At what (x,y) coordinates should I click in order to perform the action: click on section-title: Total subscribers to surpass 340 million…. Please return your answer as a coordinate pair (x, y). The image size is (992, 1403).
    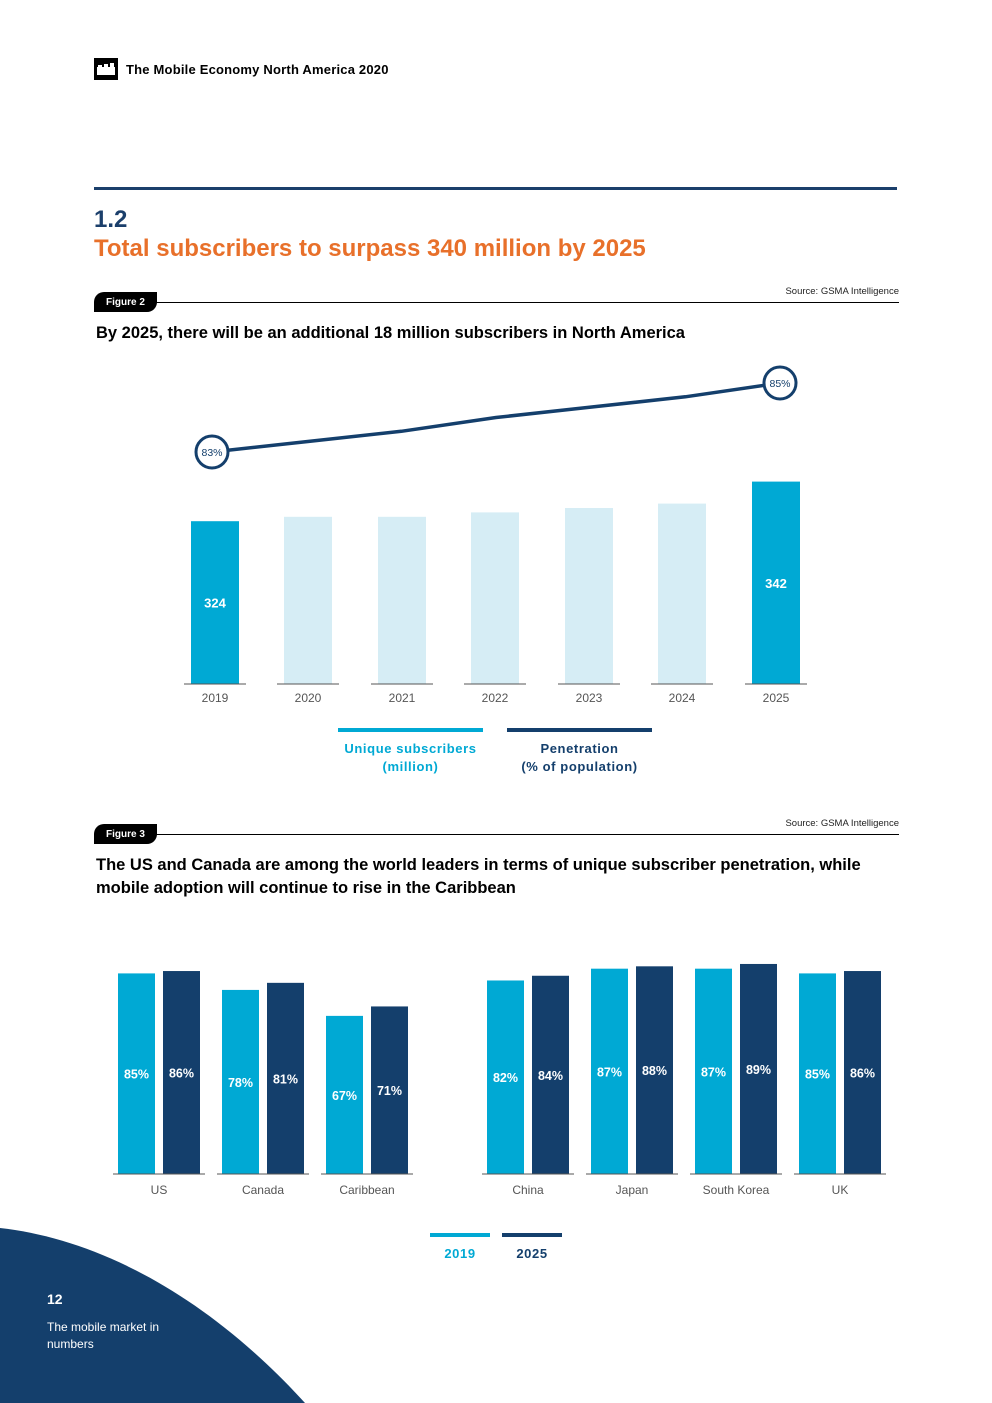
    Looking at the image, I should click on (370, 248).